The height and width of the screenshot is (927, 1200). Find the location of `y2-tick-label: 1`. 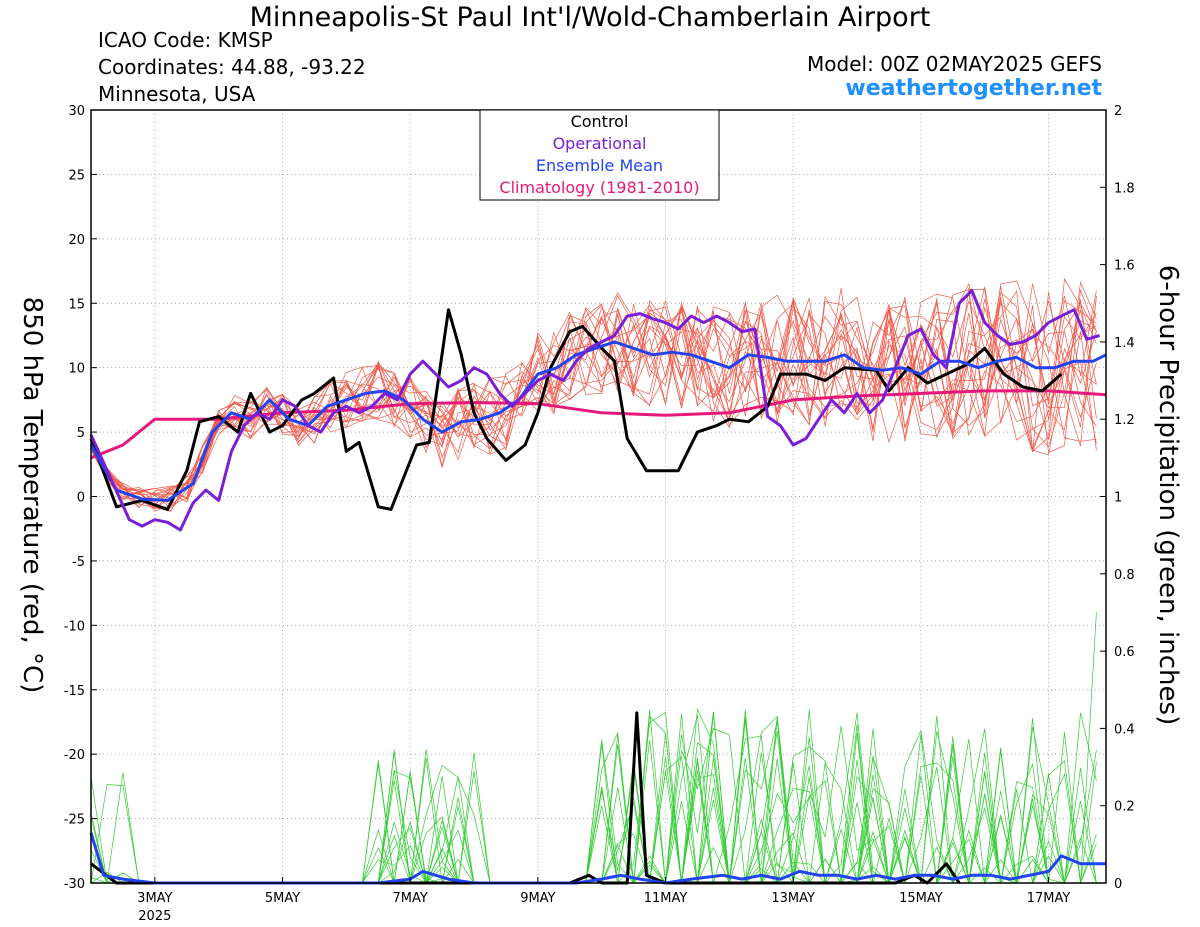

y2-tick-label: 1 is located at coordinates (1118, 498).